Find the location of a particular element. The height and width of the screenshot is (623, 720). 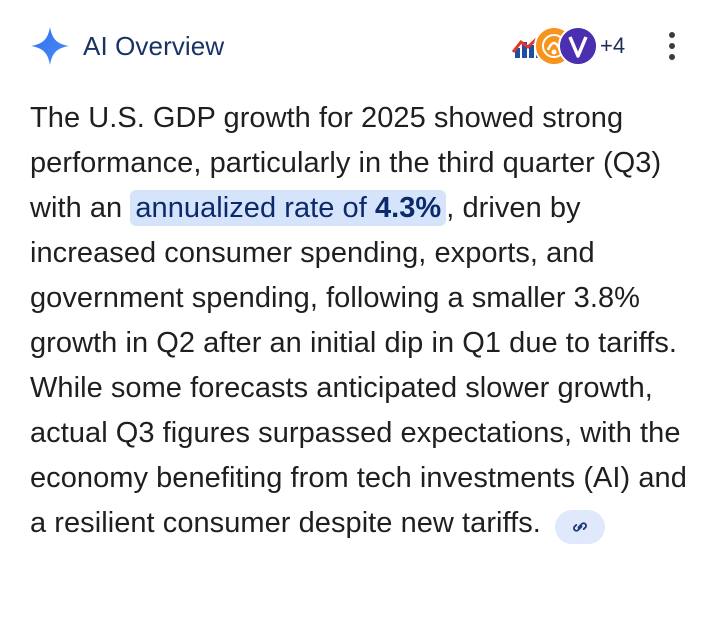

source-link-button is located at coordinates (579, 527).